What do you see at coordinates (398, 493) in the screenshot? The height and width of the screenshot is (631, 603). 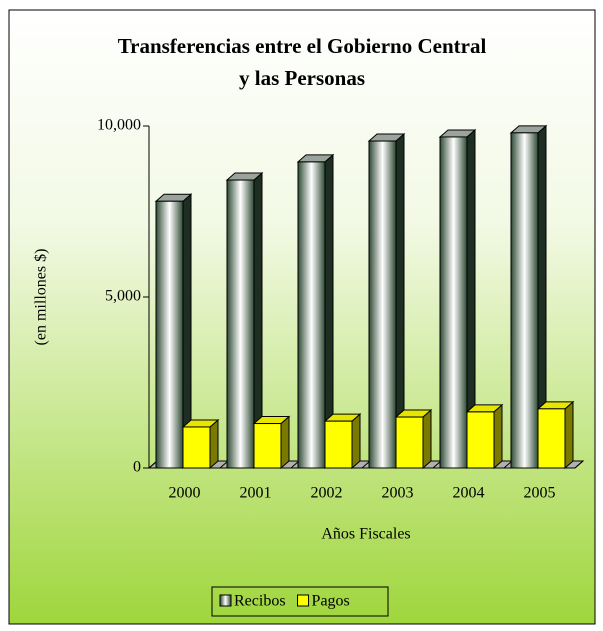 I see `x-tick-label: 2003` at bounding box center [398, 493].